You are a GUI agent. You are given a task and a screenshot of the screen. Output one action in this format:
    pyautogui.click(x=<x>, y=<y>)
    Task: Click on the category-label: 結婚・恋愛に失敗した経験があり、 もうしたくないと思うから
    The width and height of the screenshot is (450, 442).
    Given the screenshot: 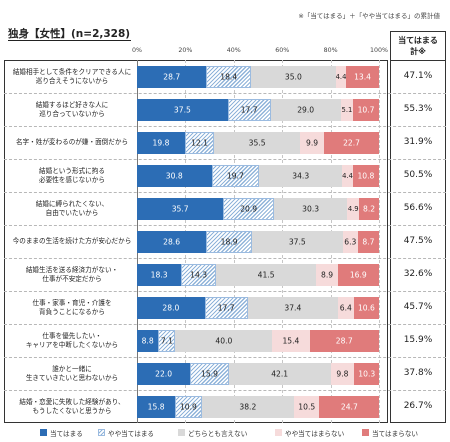 What is the action you would take?
    pyautogui.click(x=72, y=407)
    